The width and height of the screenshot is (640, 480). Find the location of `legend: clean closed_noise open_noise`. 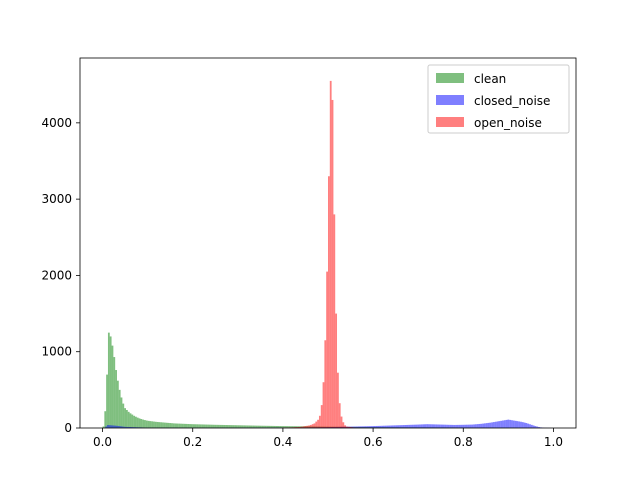

legend: clean closed_noise open_noise is located at coordinates (498, 99).